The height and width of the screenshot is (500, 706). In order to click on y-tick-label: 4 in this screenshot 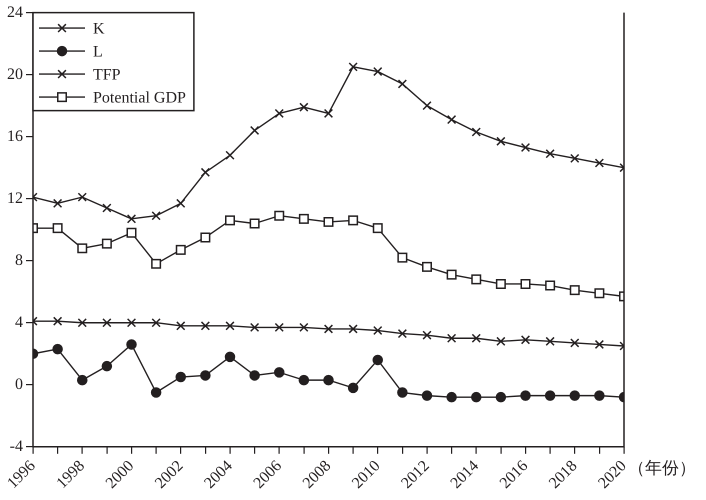, I will do `click(19, 322)`.